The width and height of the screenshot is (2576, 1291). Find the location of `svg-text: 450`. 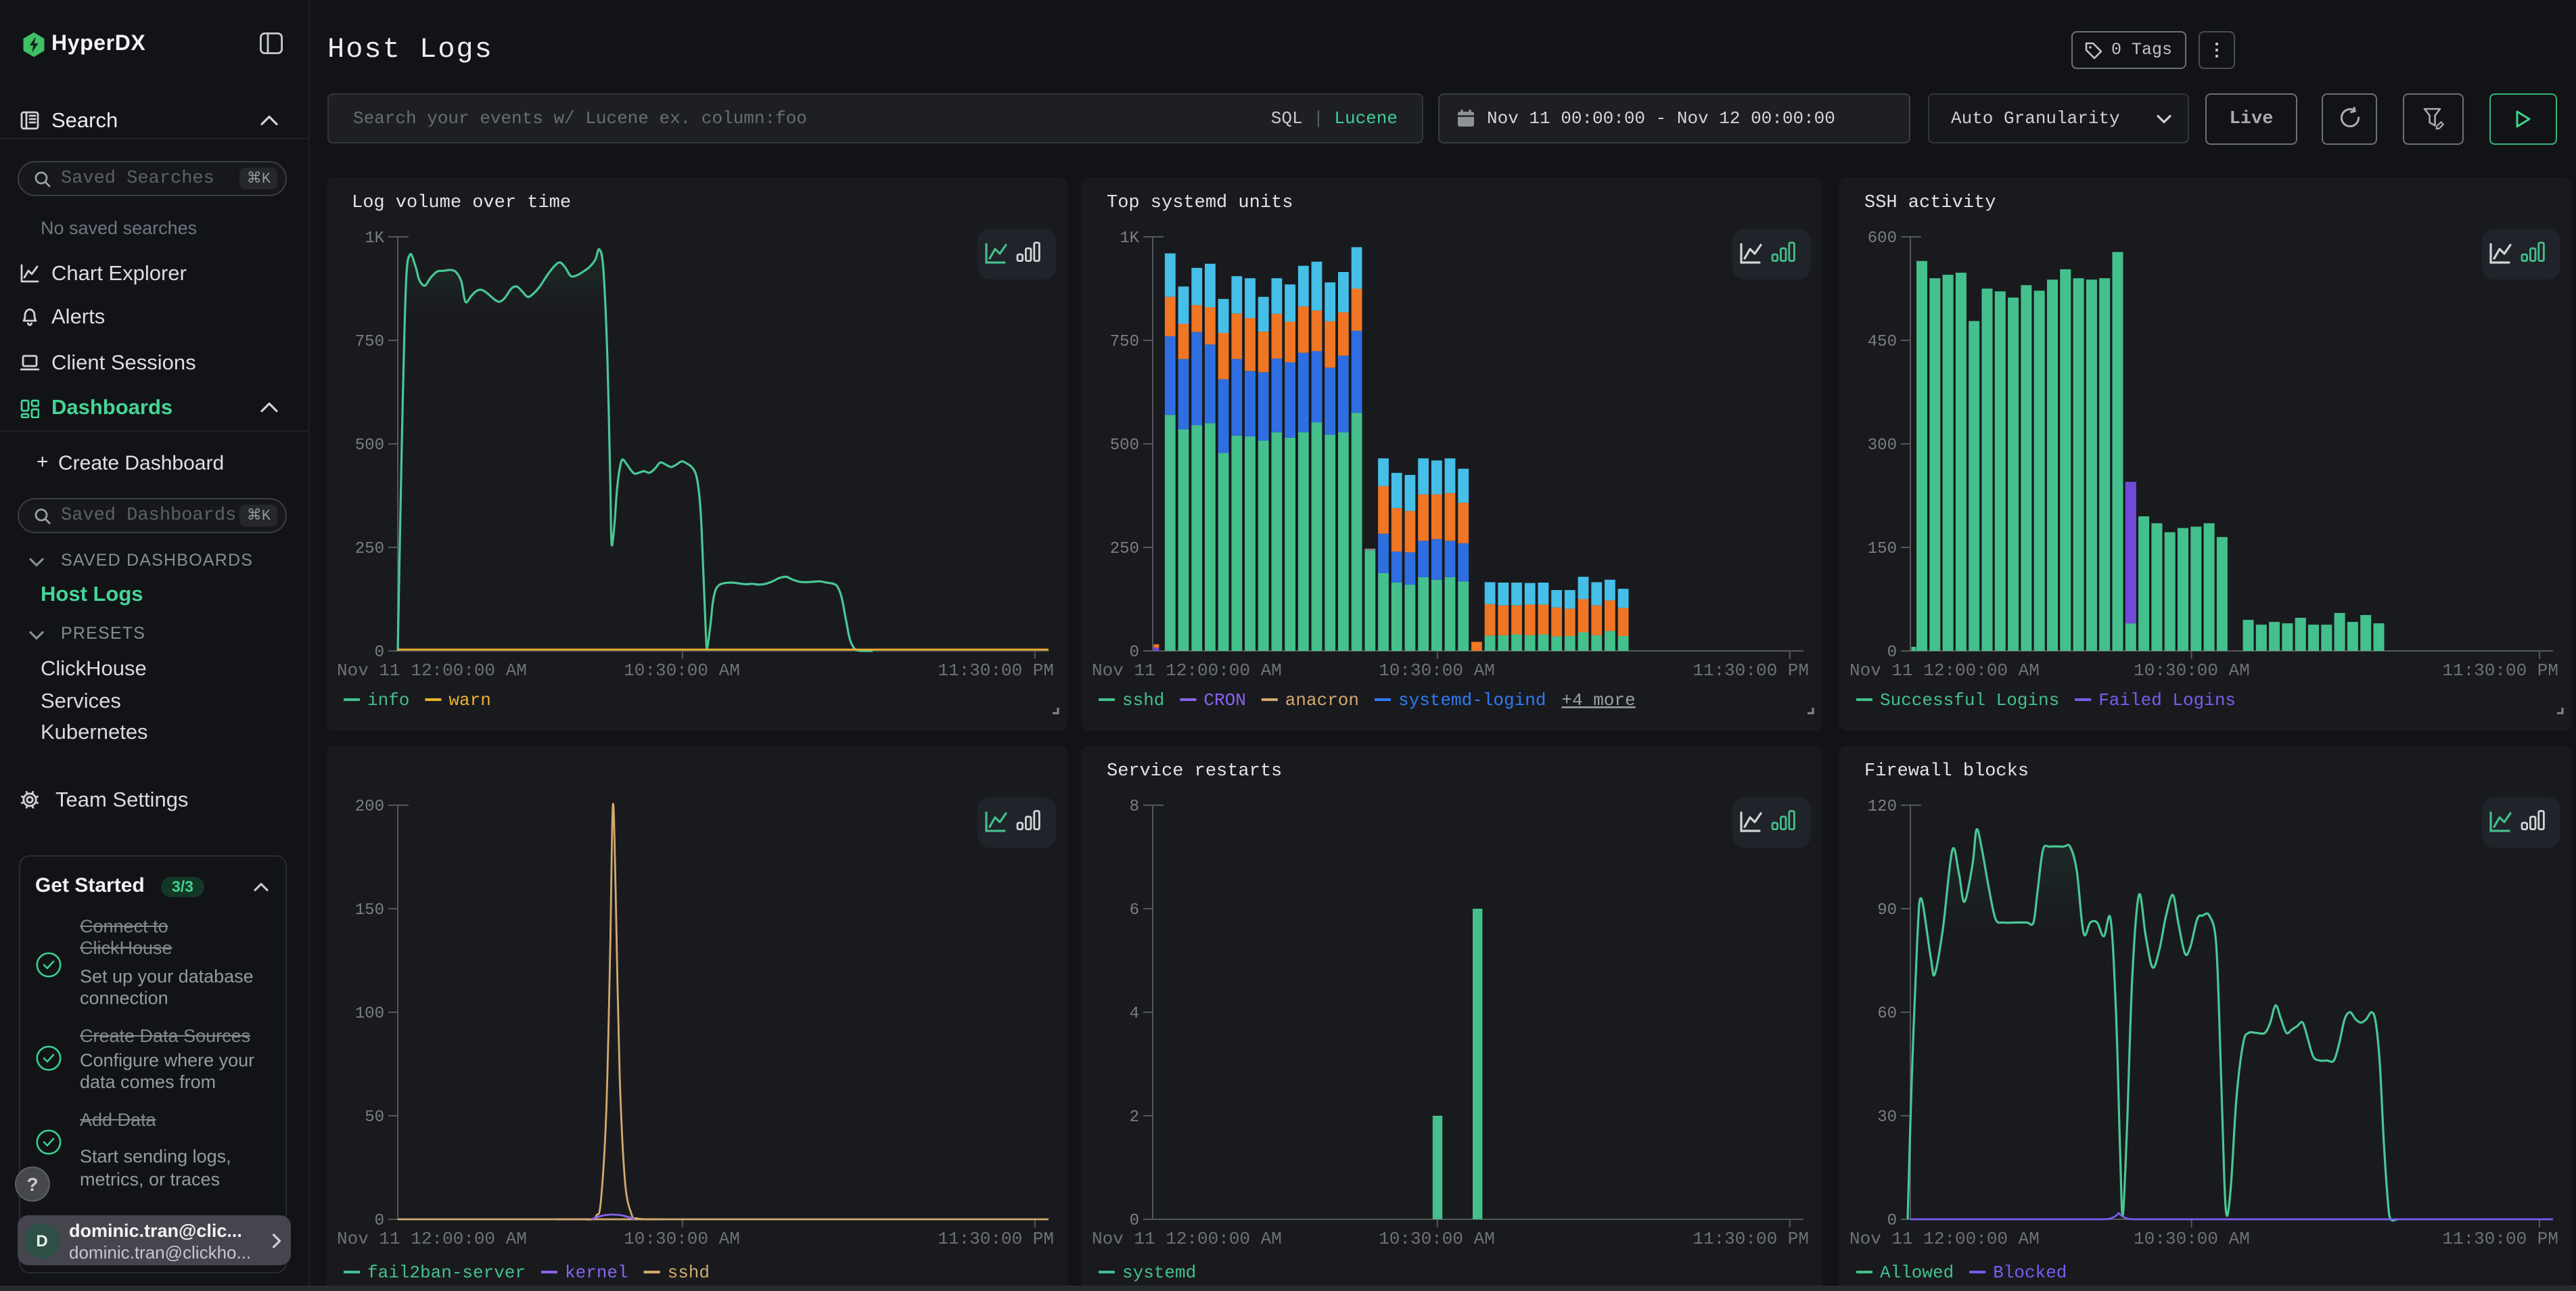

svg-text: 450 is located at coordinates (1882, 342).